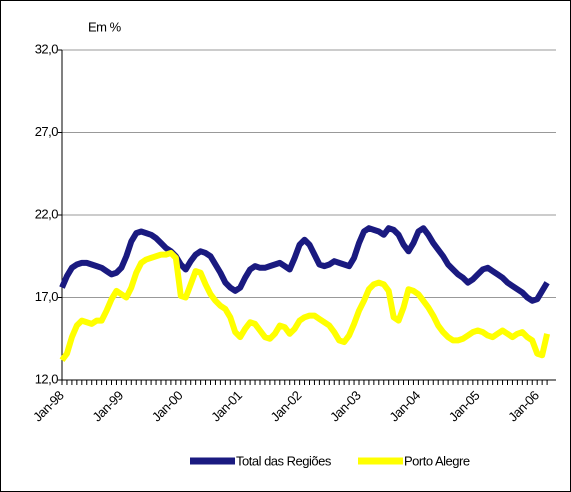  Describe the element at coordinates (47, 296) in the screenshot. I see `y-tick-label: 17,0` at that location.